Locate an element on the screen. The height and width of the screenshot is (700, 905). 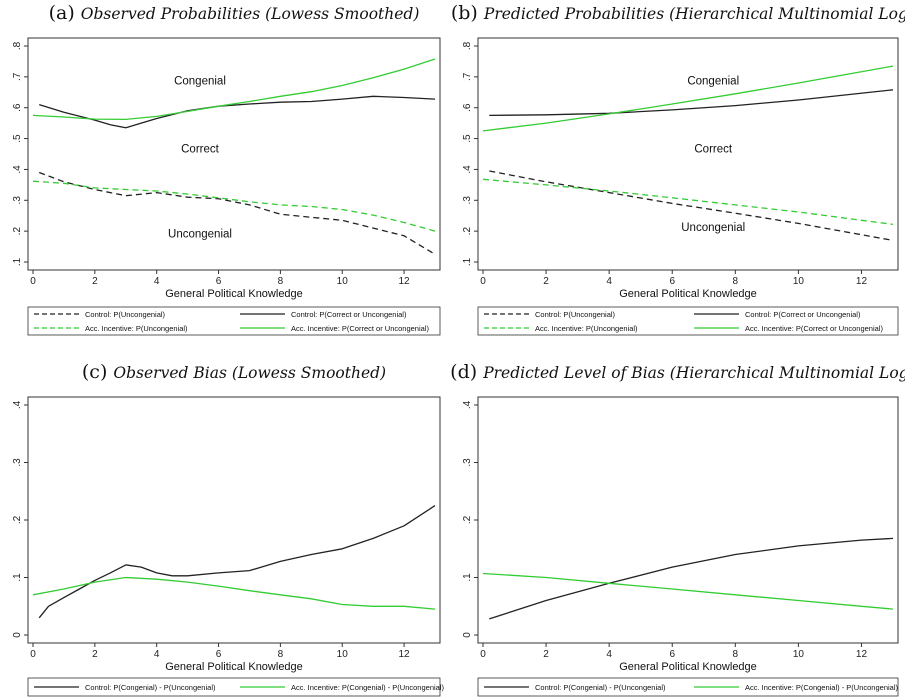
panel-title: (c) Observed Bias (Lowess Smoothed) is located at coordinates (234, 372).